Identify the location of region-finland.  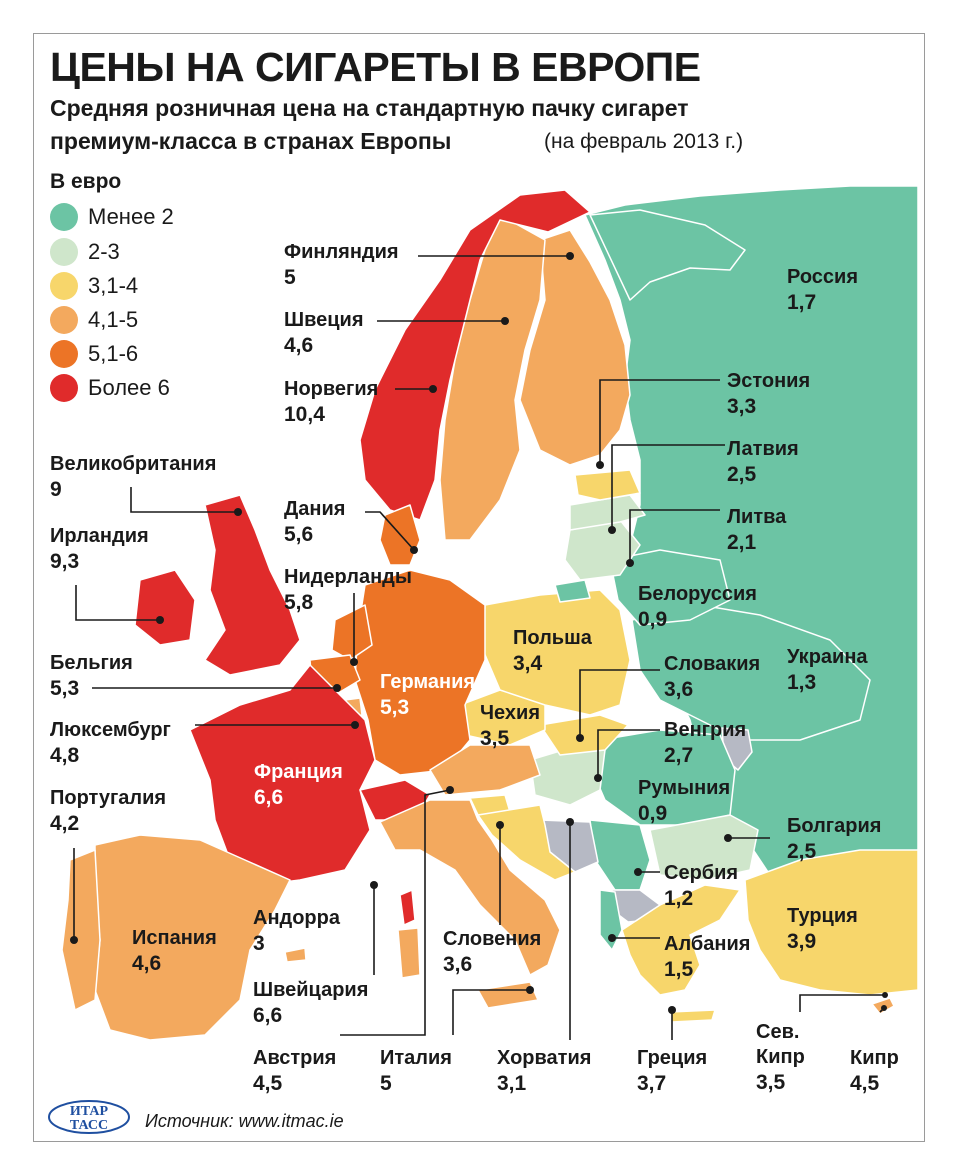
(575, 347).